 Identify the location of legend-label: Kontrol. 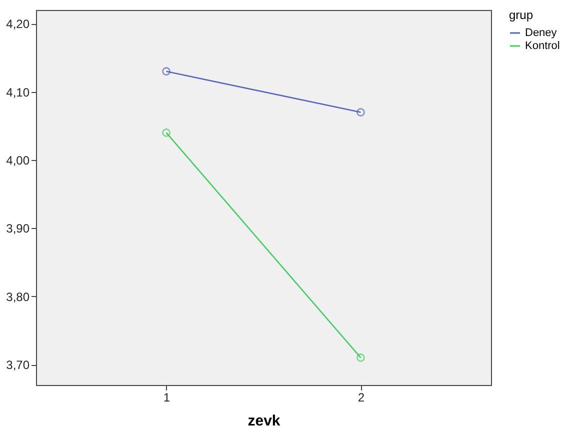
(542, 46).